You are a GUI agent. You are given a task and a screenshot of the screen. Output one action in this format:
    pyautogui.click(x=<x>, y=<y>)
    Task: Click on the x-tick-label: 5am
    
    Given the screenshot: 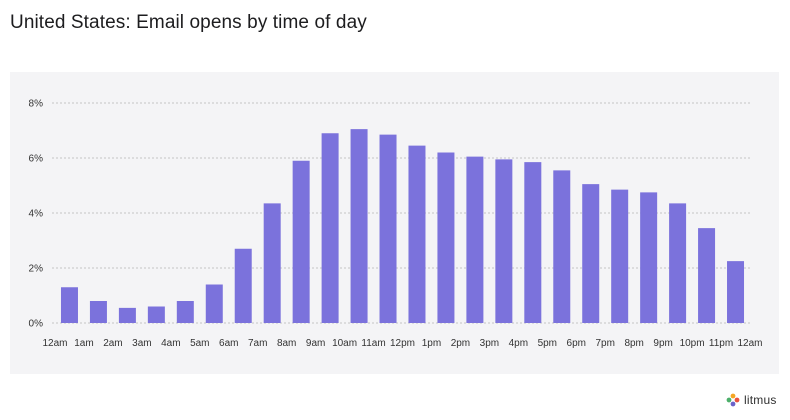 What is the action you would take?
    pyautogui.click(x=199, y=343)
    